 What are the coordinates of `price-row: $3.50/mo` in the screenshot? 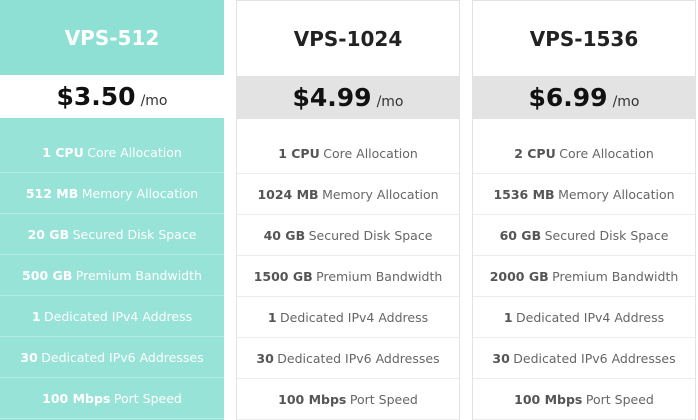 It's located at (112, 96).